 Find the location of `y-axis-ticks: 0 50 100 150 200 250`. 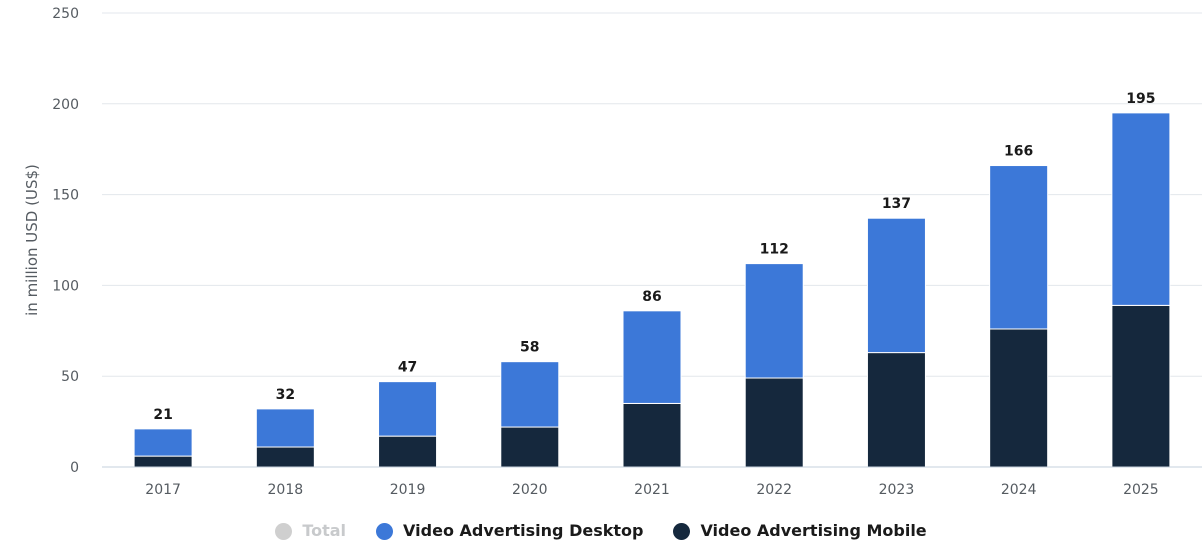

y-axis-ticks: 0 50 100 150 200 250 is located at coordinates (65, 241).